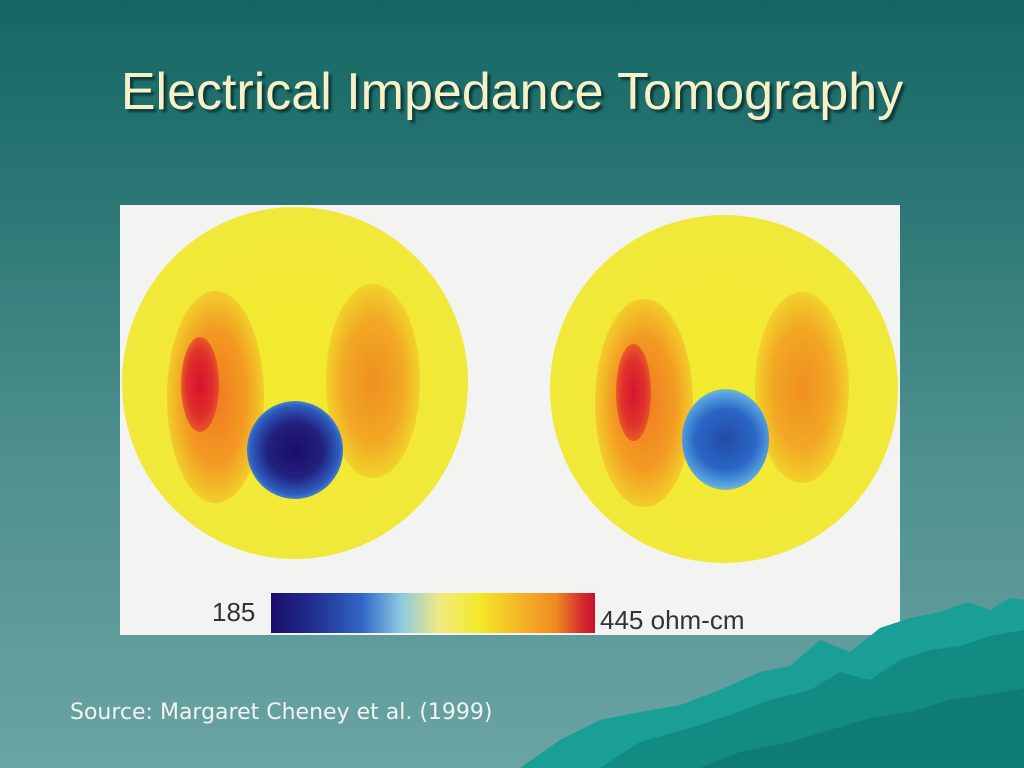 The width and height of the screenshot is (1024, 768). Describe the element at coordinates (281, 712) in the screenshot. I see `source-caption: Source: Margaret Cheney et al. (1999)` at that location.